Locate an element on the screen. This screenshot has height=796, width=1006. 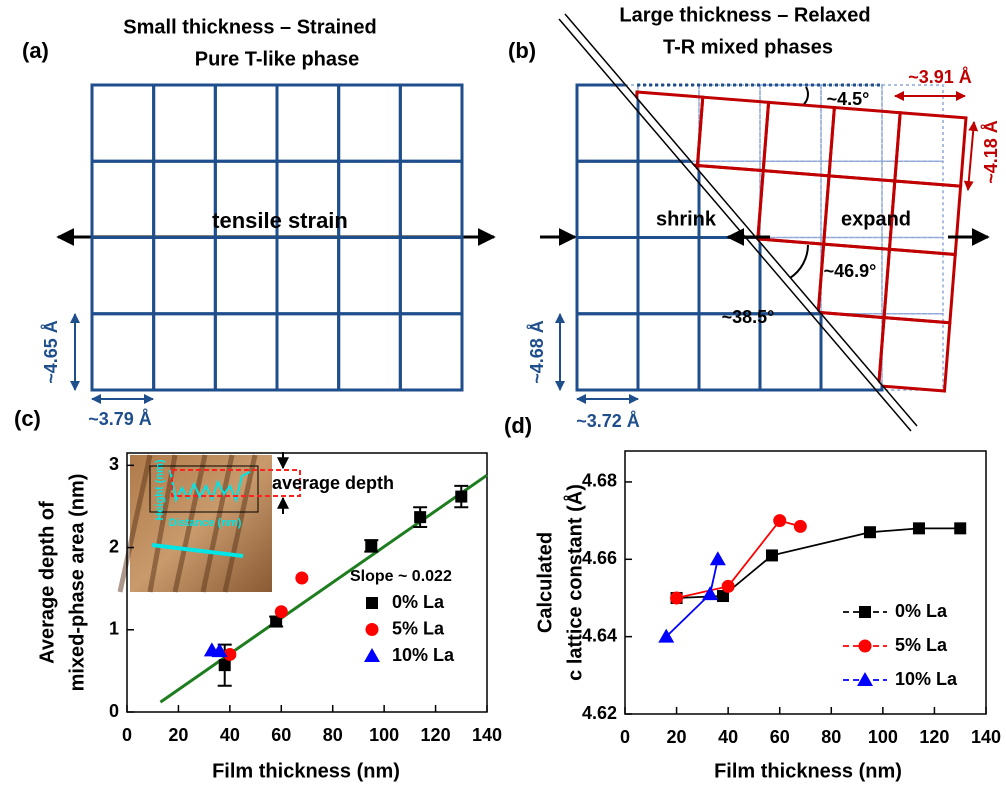
x-tick-label: 20 is located at coordinates (677, 737).